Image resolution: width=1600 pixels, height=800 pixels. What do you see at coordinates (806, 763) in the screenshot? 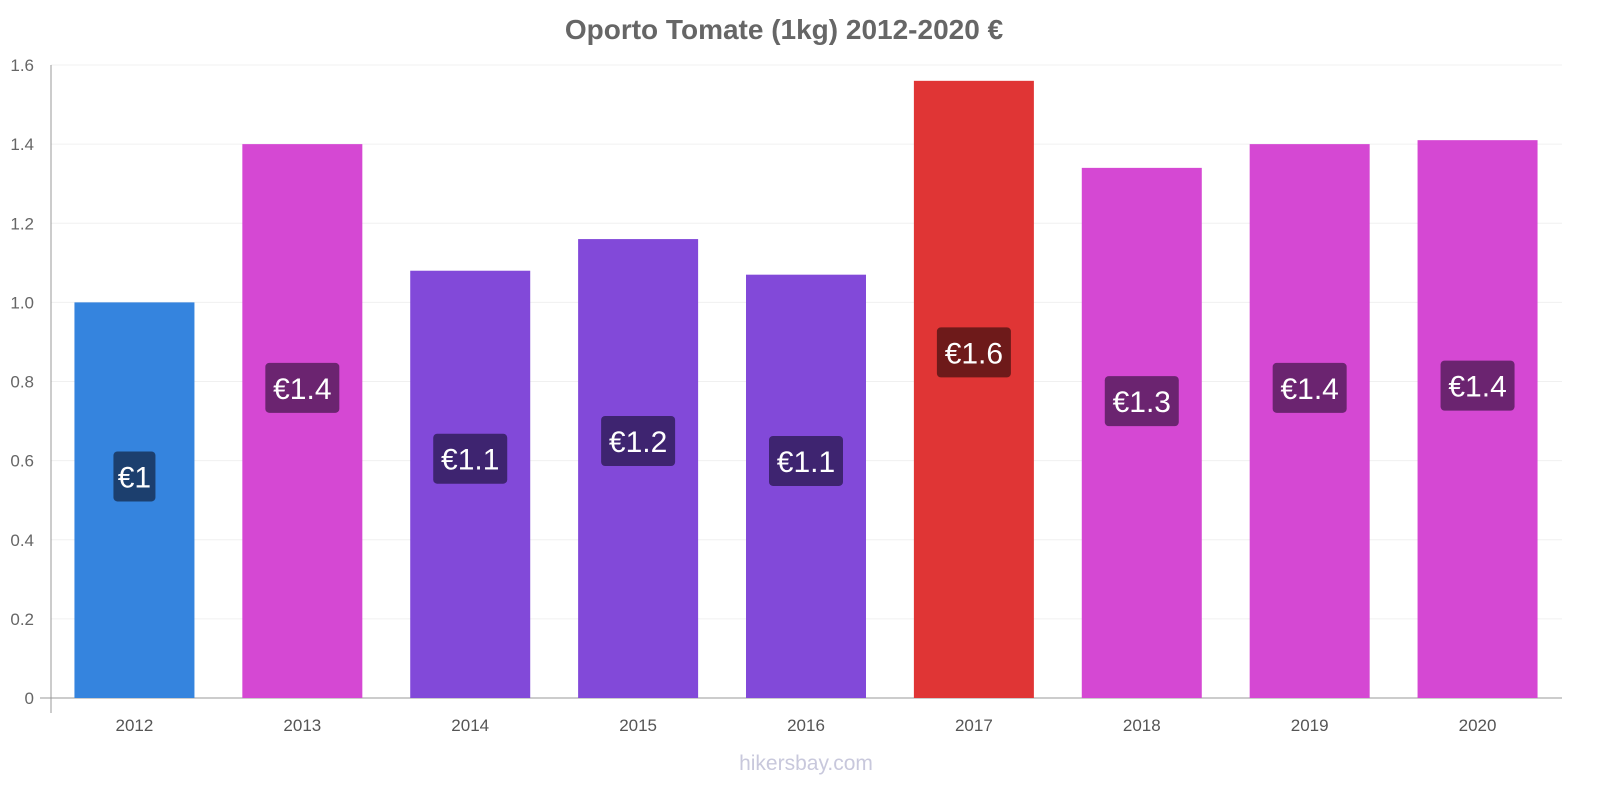
I see `watermark: hikersbay.com` at bounding box center [806, 763].